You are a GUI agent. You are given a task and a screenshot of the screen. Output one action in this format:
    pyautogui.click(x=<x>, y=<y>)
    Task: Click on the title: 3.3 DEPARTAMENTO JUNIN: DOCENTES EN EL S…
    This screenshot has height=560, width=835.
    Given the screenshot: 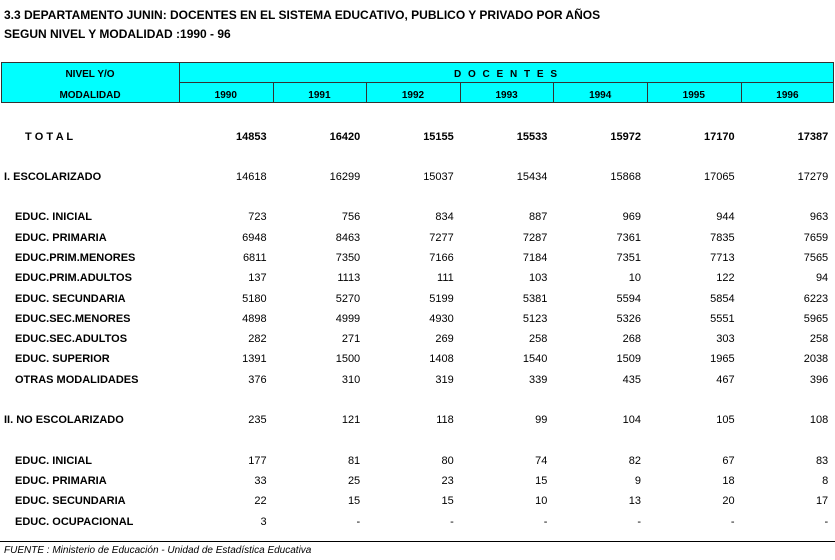 What is the action you would take?
    pyautogui.click(x=302, y=15)
    